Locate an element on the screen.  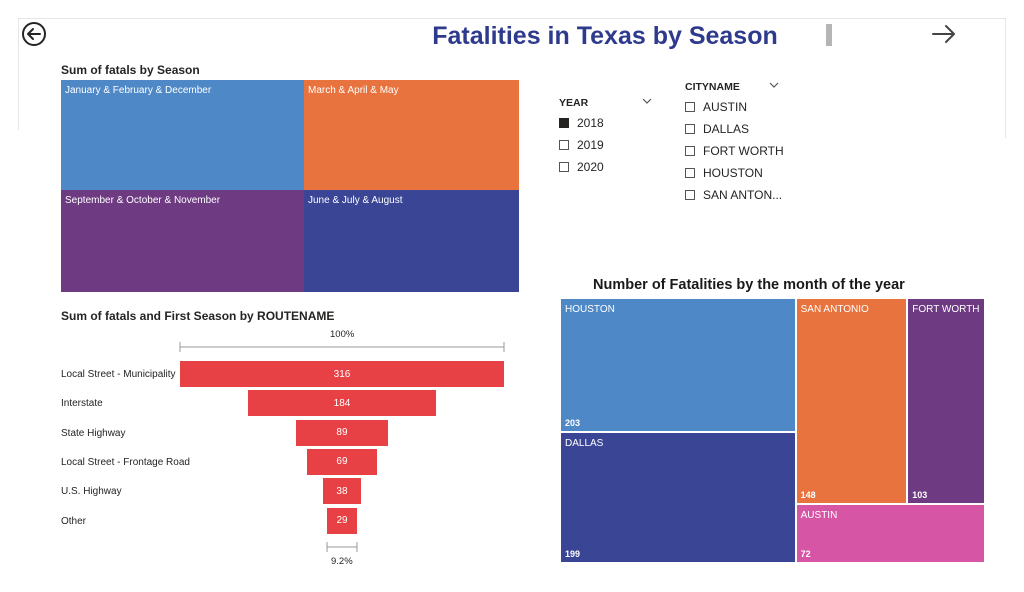
funnel-bar: 89 is located at coordinates (342, 432).